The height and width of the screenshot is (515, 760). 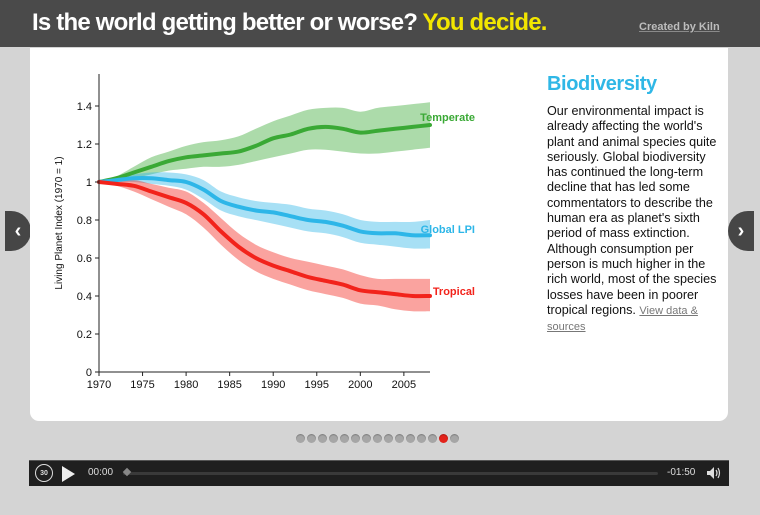 What do you see at coordinates (225, 22) in the screenshot?
I see `title-question: Is the world getting better or worse?` at bounding box center [225, 22].